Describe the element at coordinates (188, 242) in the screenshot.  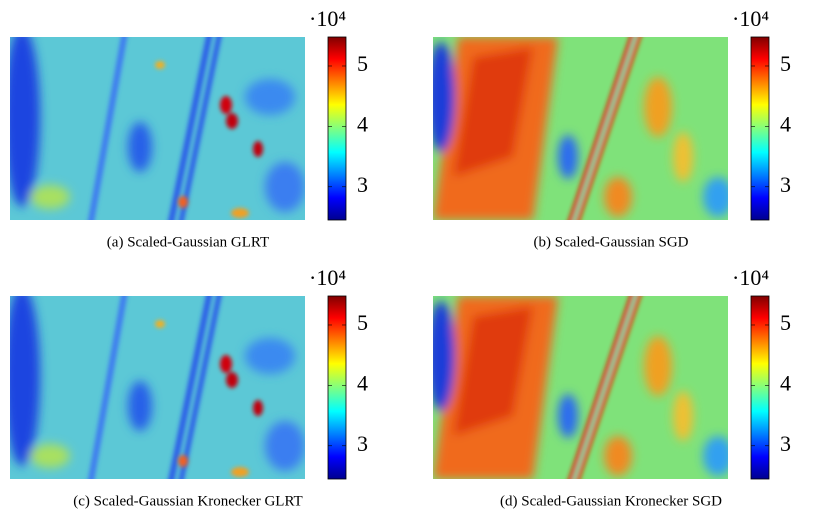
I see `caption: (a) Scaled-Gaussian GLRT` at that location.